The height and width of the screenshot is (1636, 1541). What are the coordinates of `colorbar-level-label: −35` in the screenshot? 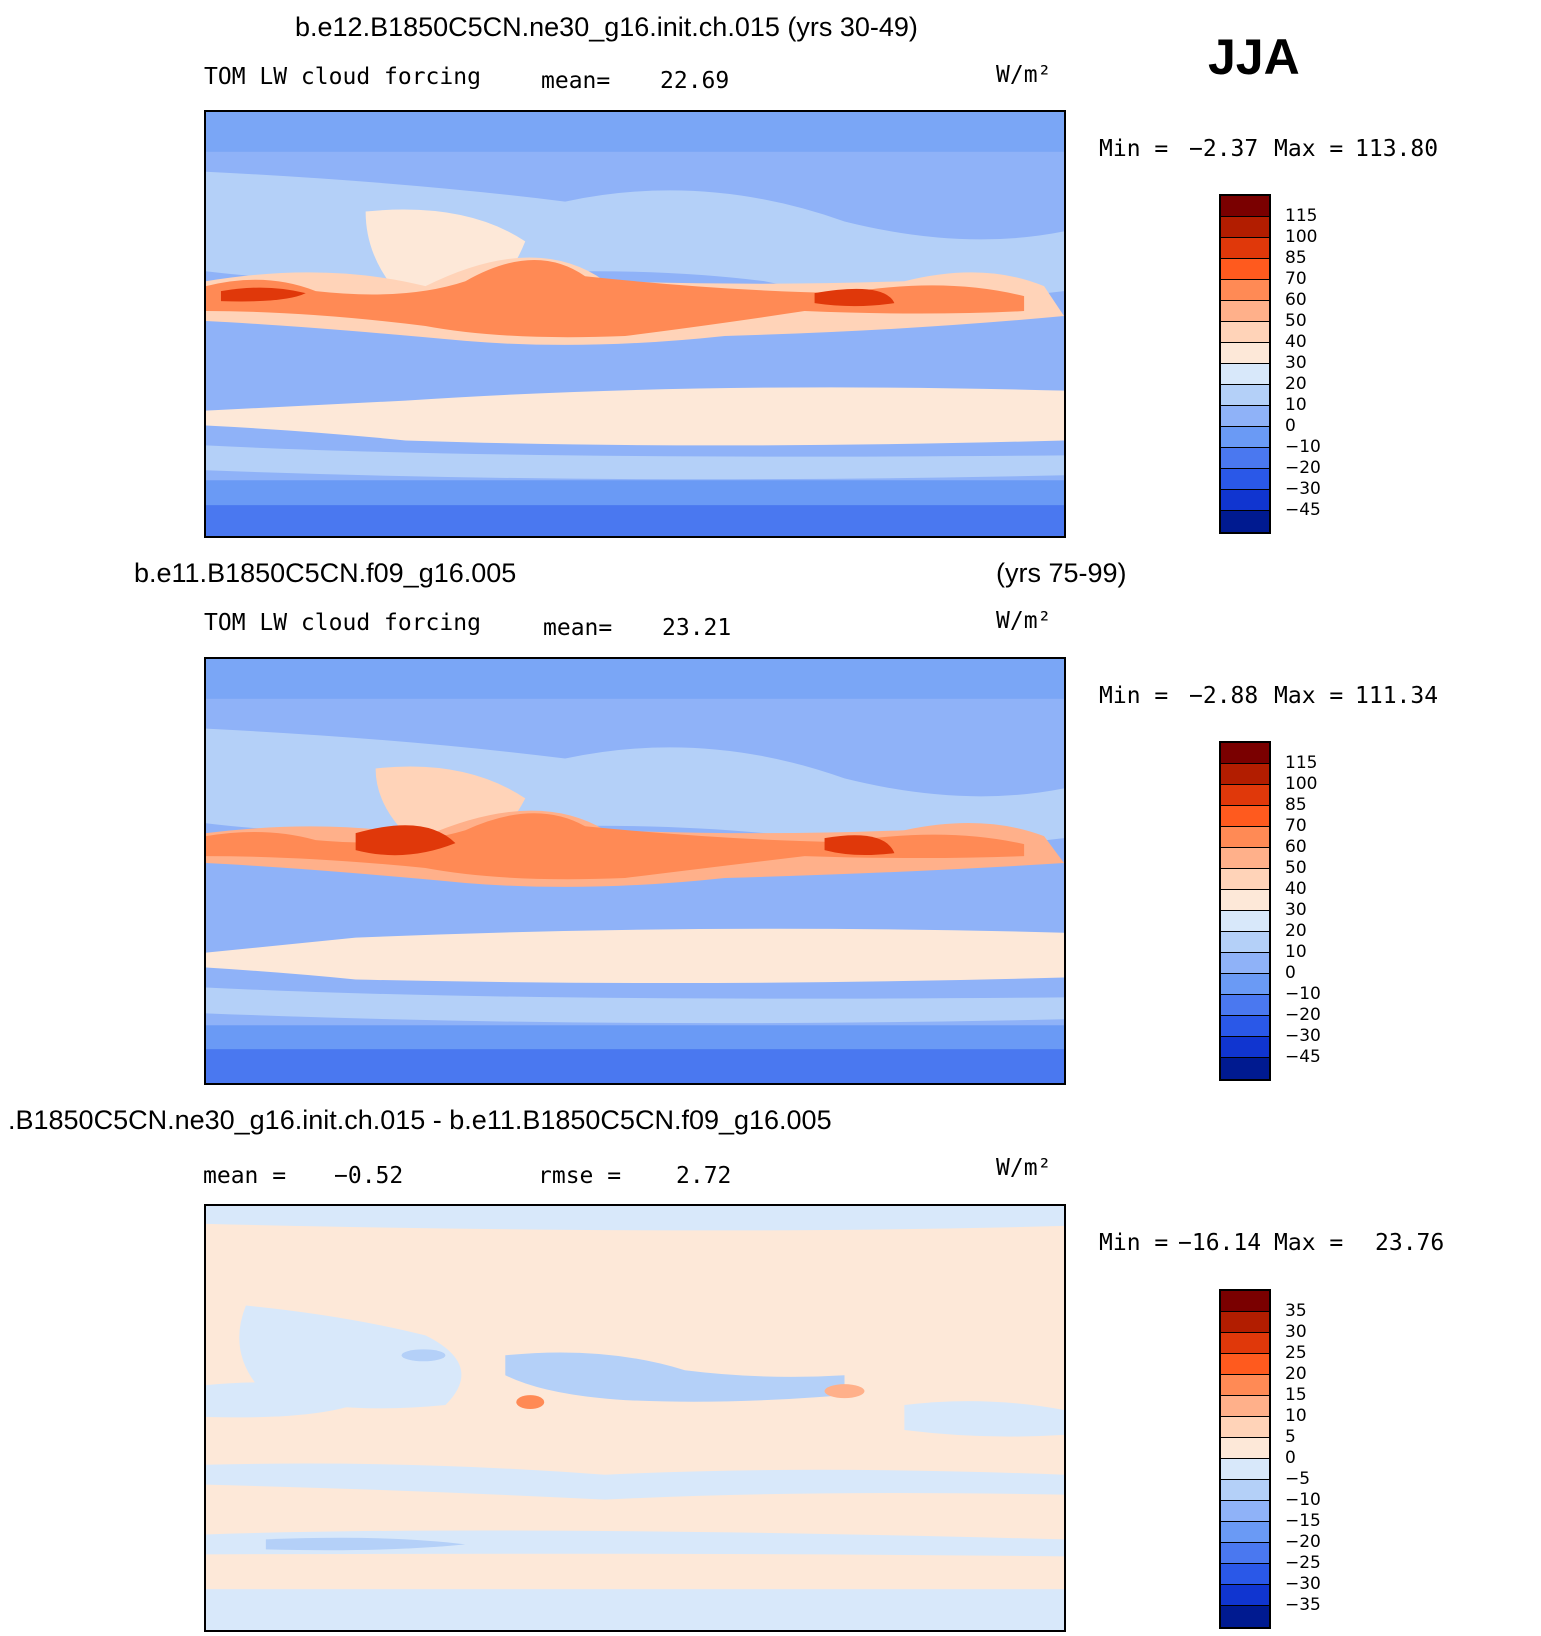 It's located at (1303, 1605).